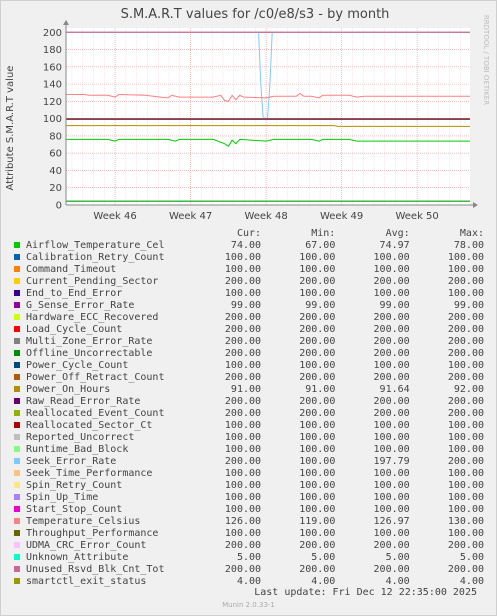 The height and width of the screenshot is (616, 497). I want to click on y-axis-arrow, so click(66, 22).